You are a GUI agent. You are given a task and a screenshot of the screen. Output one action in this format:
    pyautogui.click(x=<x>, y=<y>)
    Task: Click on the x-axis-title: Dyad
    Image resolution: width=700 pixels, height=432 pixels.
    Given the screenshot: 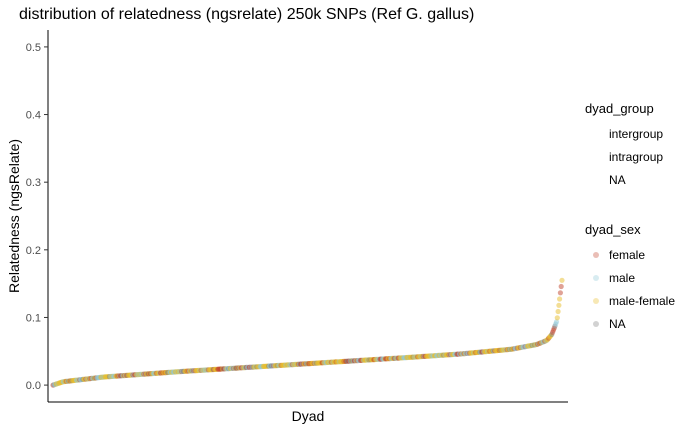 What is the action you would take?
    pyautogui.click(x=308, y=416)
    